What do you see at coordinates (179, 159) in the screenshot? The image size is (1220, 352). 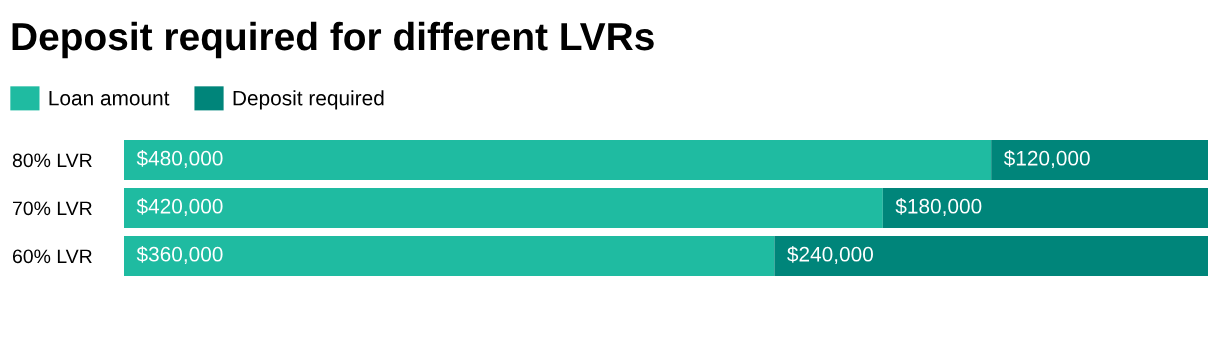 I see `data-label: $480,000` at bounding box center [179, 159].